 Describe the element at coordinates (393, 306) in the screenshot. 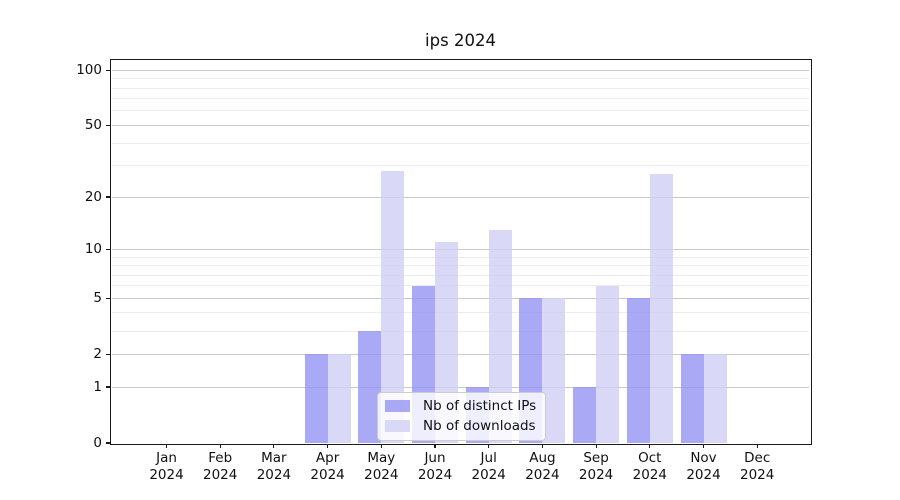

I see `bar-downloads-may` at that location.